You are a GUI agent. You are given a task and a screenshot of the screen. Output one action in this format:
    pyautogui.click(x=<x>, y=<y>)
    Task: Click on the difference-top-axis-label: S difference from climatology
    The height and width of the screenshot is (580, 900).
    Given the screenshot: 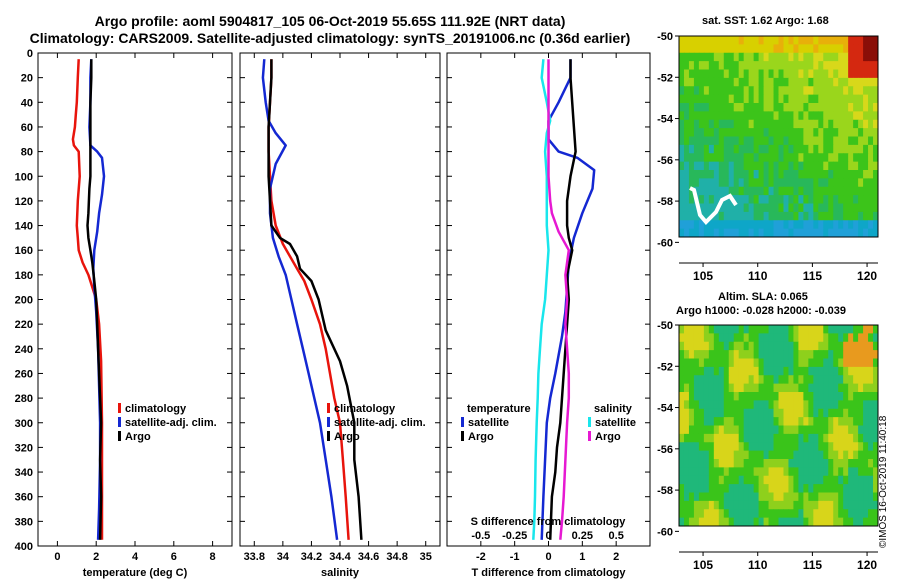 What is the action you would take?
    pyautogui.click(x=549, y=522)
    